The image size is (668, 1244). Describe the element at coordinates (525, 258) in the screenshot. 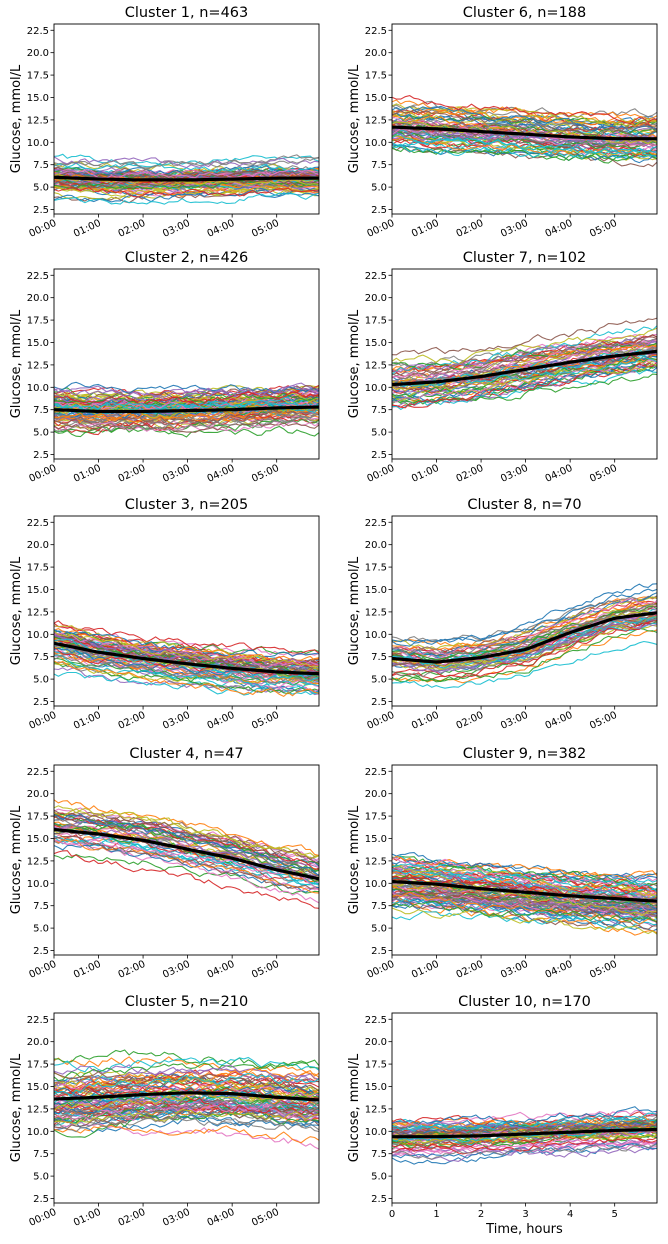

I see `panel-title: Cluster 7, n=102` at that location.